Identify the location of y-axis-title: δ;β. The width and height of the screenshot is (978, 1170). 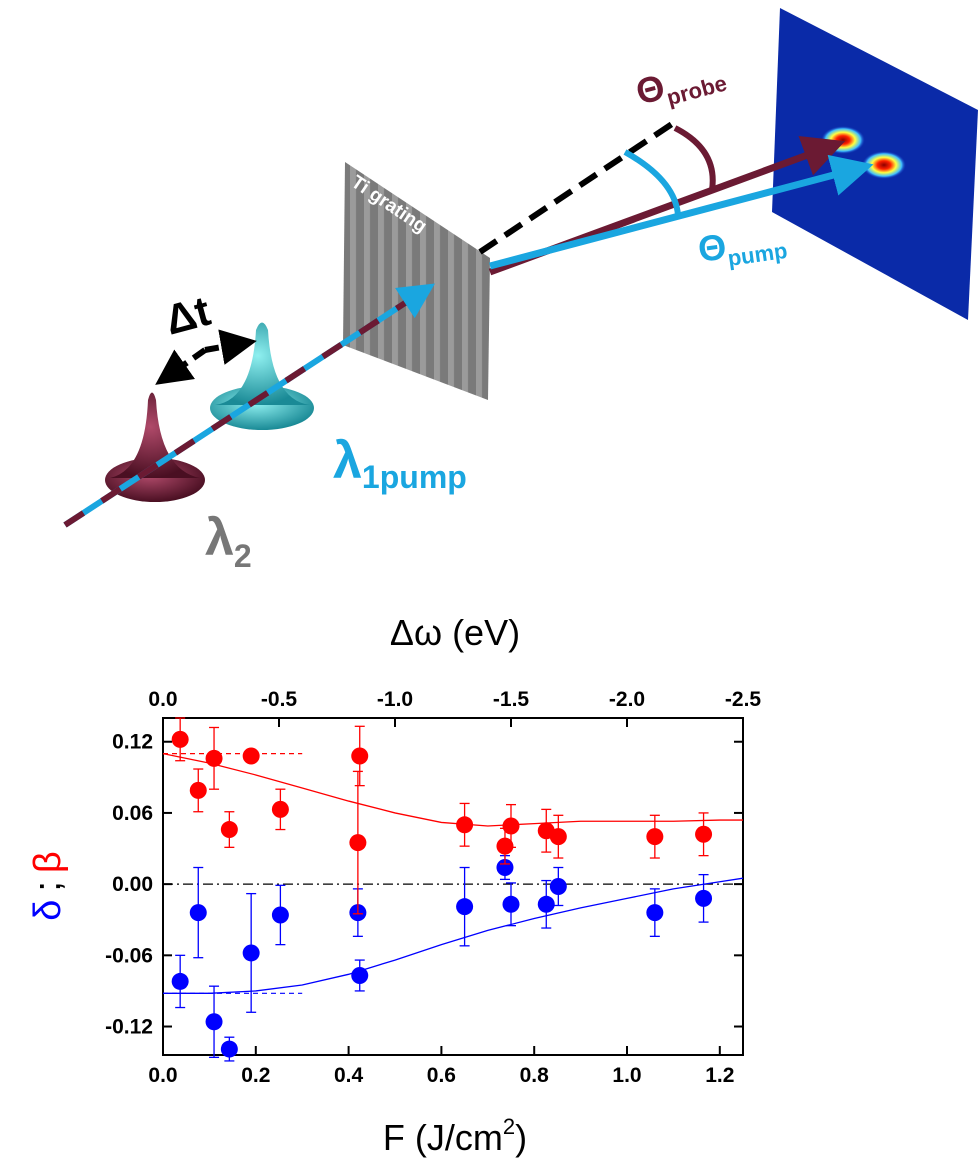
(48, 886).